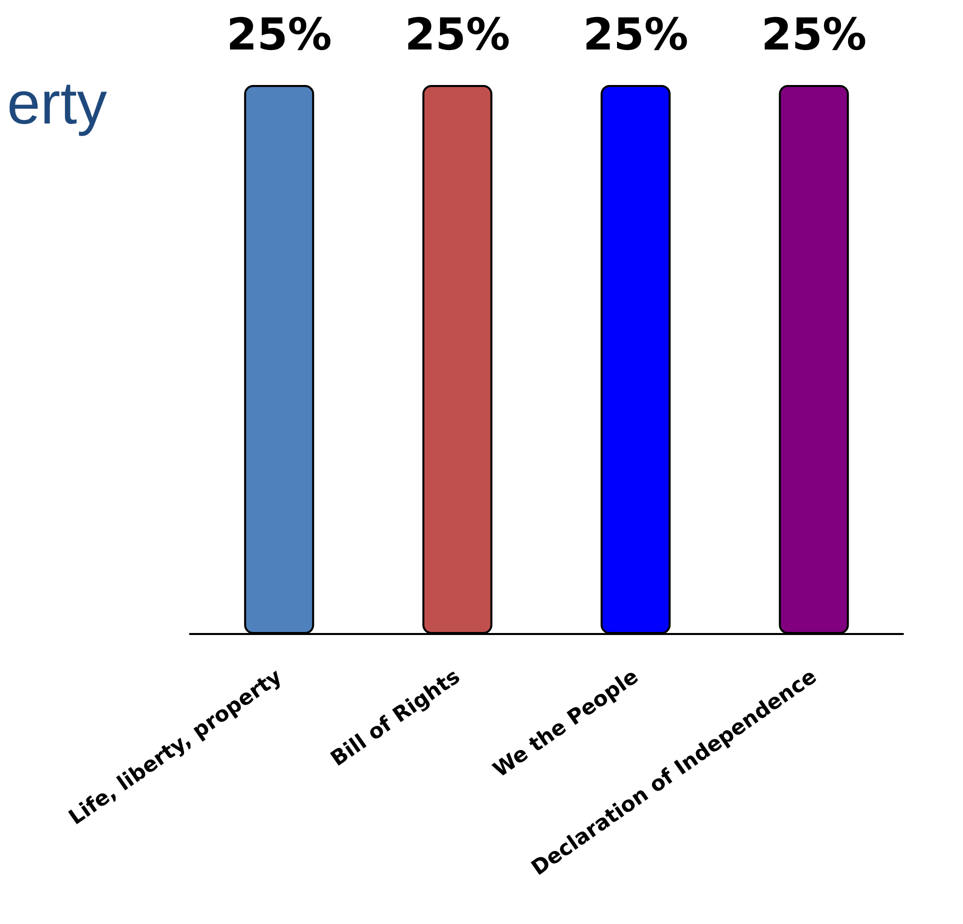  Describe the element at coordinates (57, 103) in the screenshot. I see `chart-title: erty` at that location.